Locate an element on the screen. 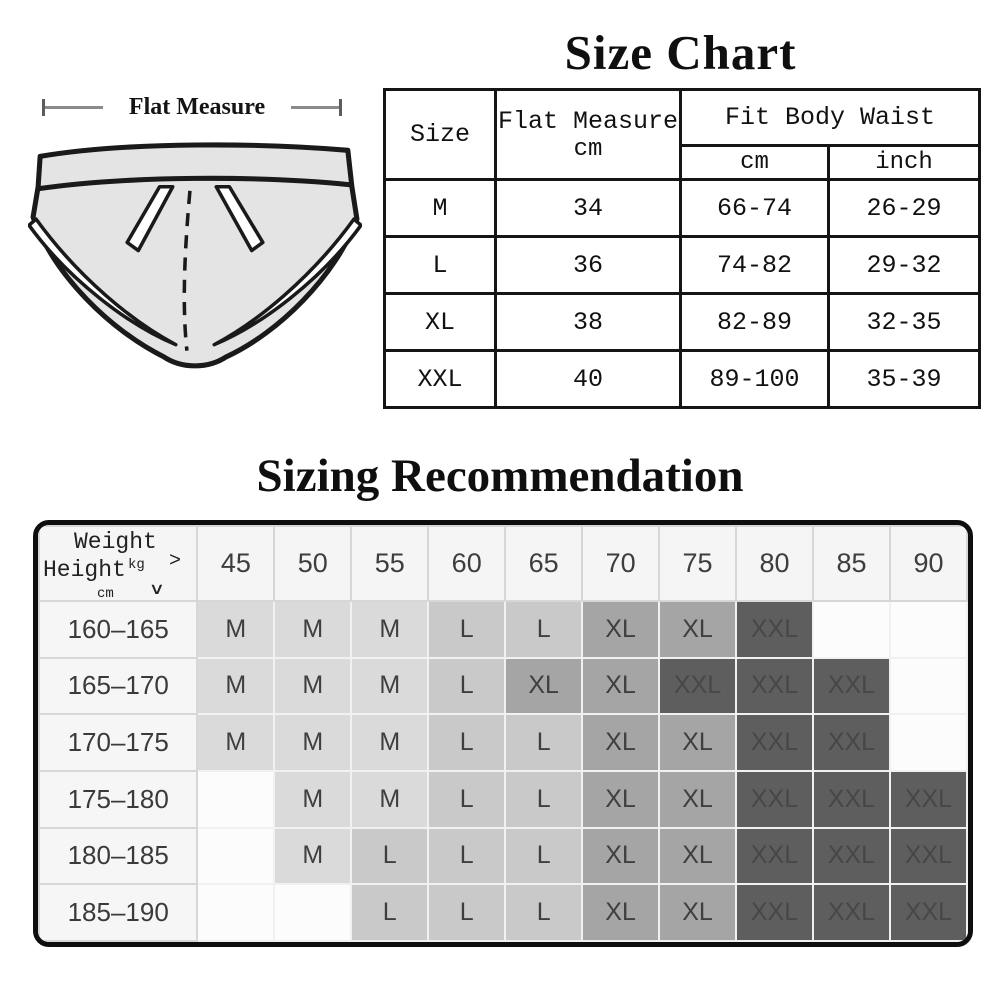  weight-header-cell: 75 is located at coordinates (698, 563).